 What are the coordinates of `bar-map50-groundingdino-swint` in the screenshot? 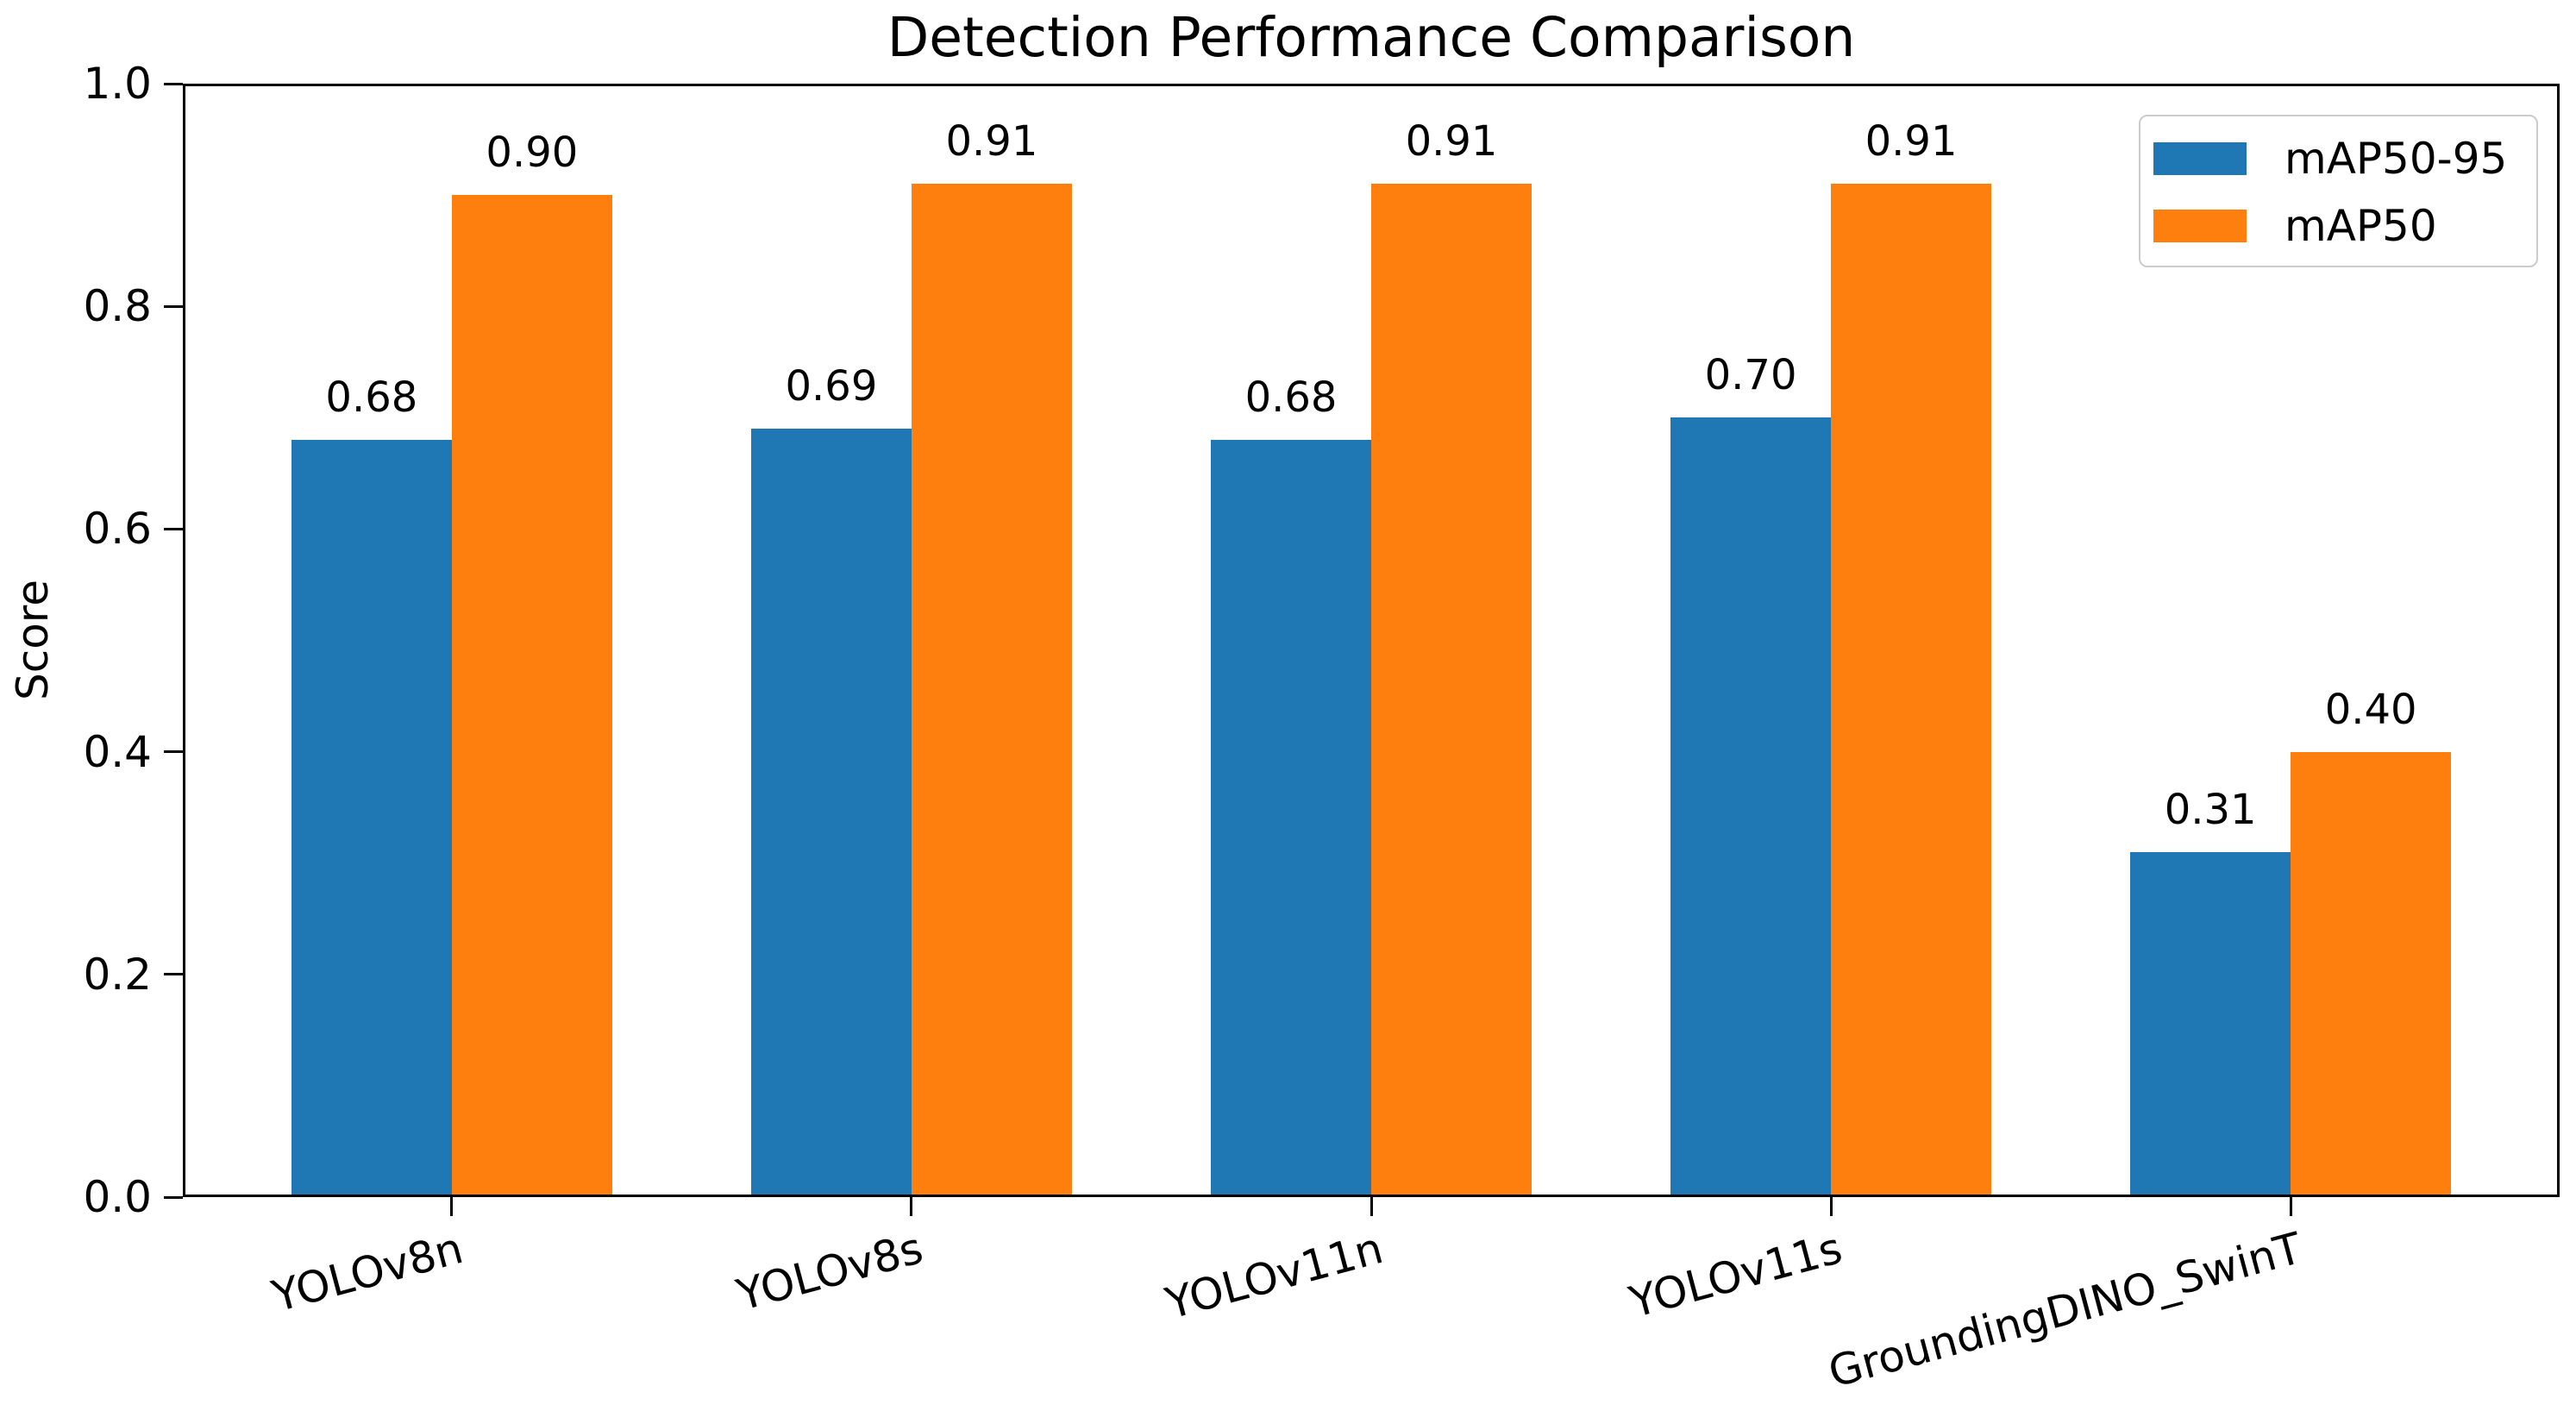 It's located at (2371, 974).